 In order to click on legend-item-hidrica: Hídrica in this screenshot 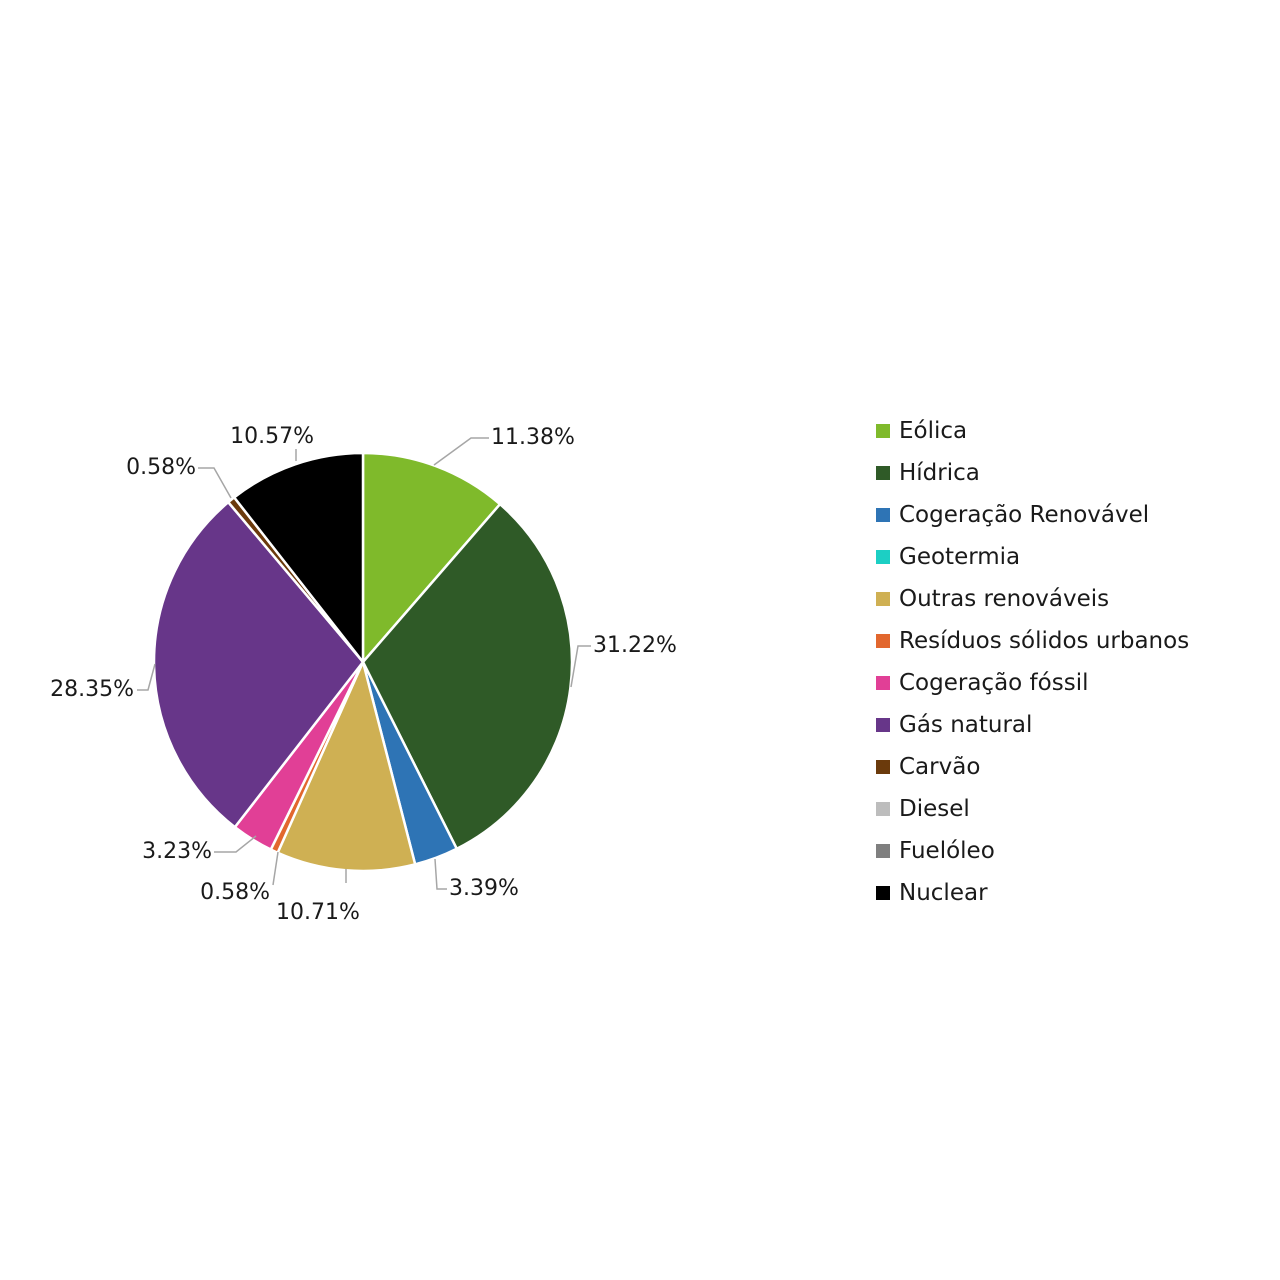, I will do `click(1032, 473)`.